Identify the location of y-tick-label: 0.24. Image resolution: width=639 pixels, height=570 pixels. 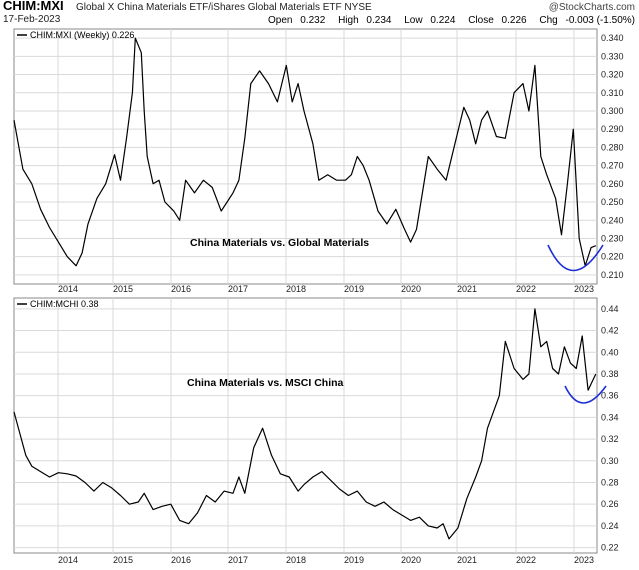
(610, 526).